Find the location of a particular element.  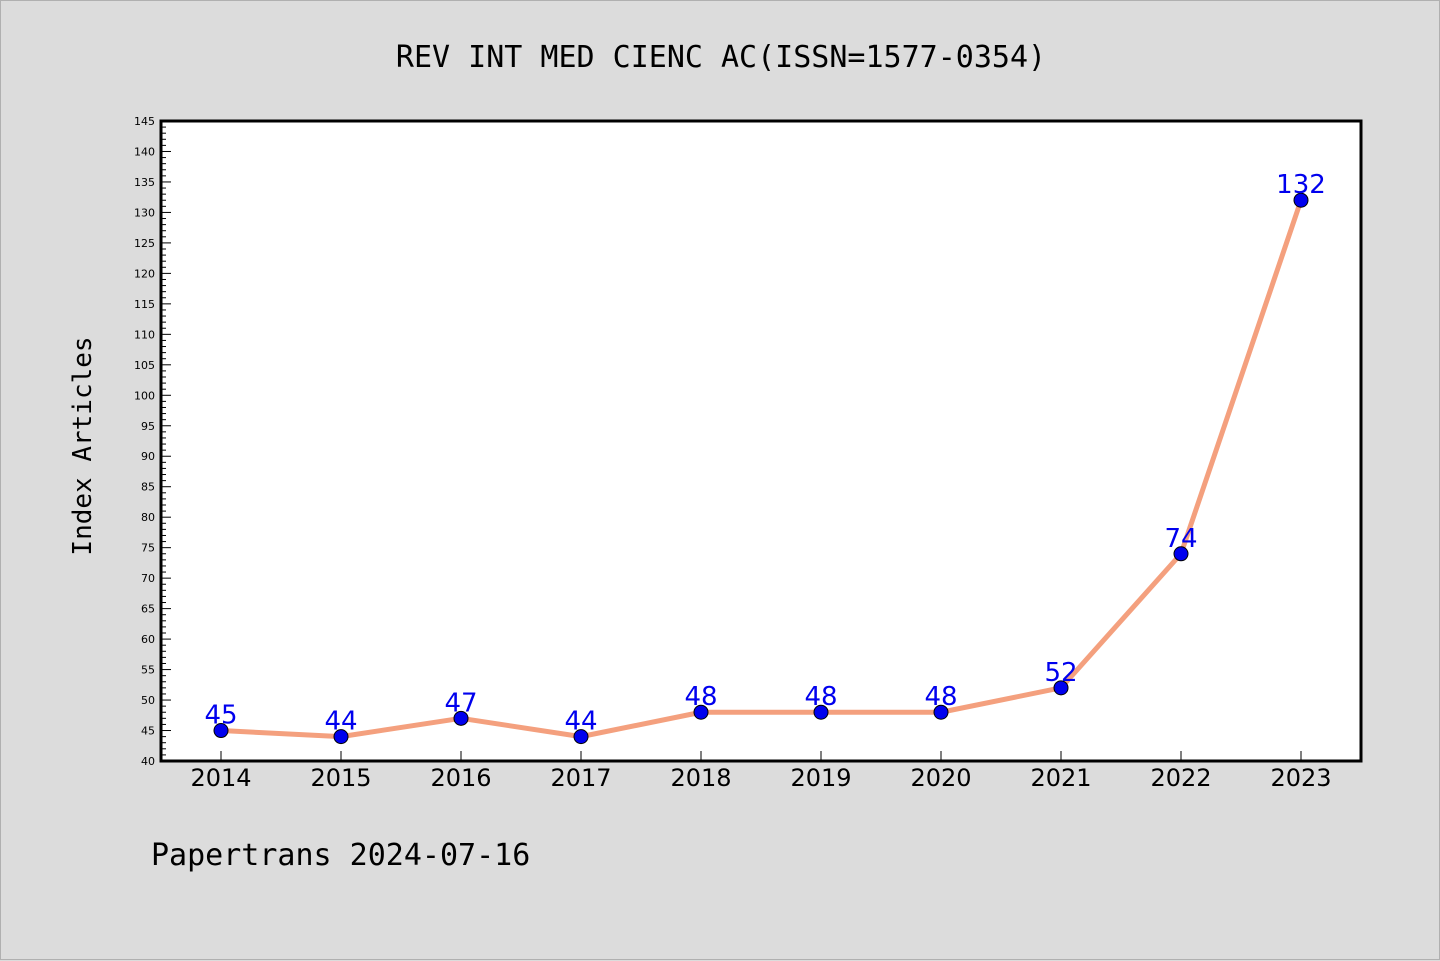

y-tick-label: 115 is located at coordinates (144, 304).